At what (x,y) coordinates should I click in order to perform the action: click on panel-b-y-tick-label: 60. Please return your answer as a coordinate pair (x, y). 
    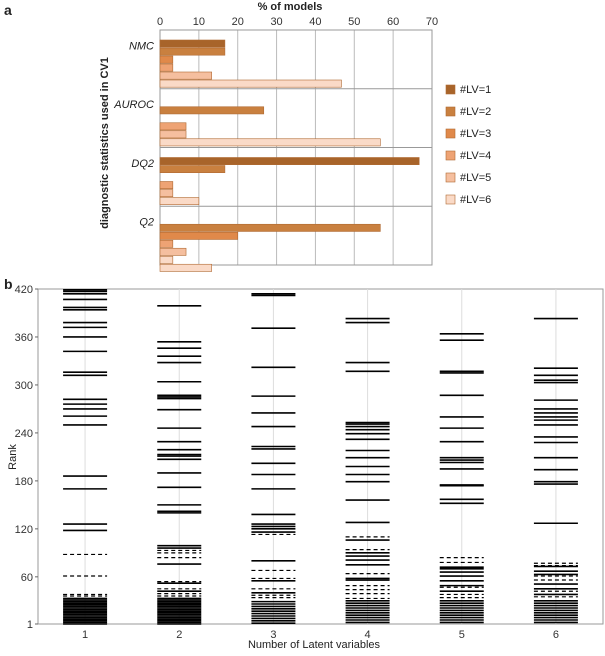
    Looking at the image, I should click on (27, 578).